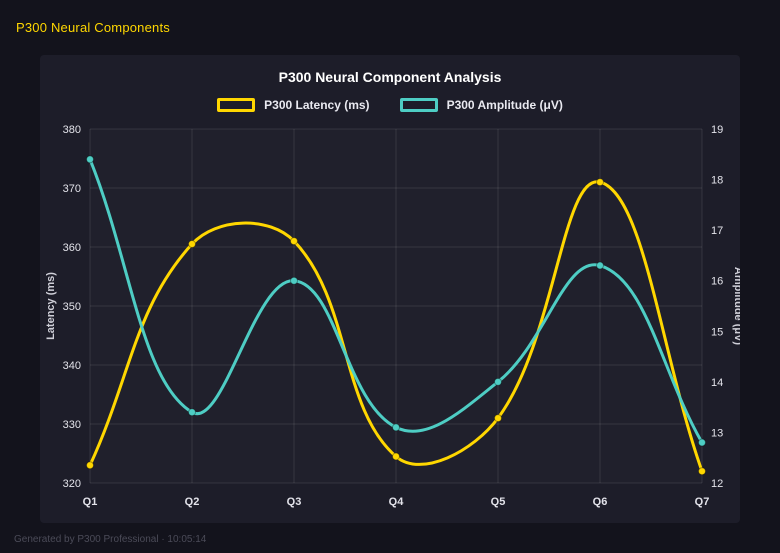  I want to click on chart-title: P300 Neural Component Analysis, so click(390, 77).